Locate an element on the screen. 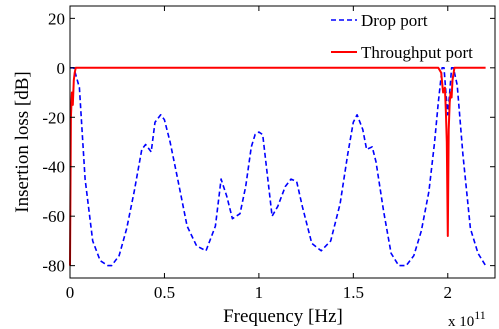 The width and height of the screenshot is (499, 329). legend-label-throughput-port: Throughput port is located at coordinates (417, 52).